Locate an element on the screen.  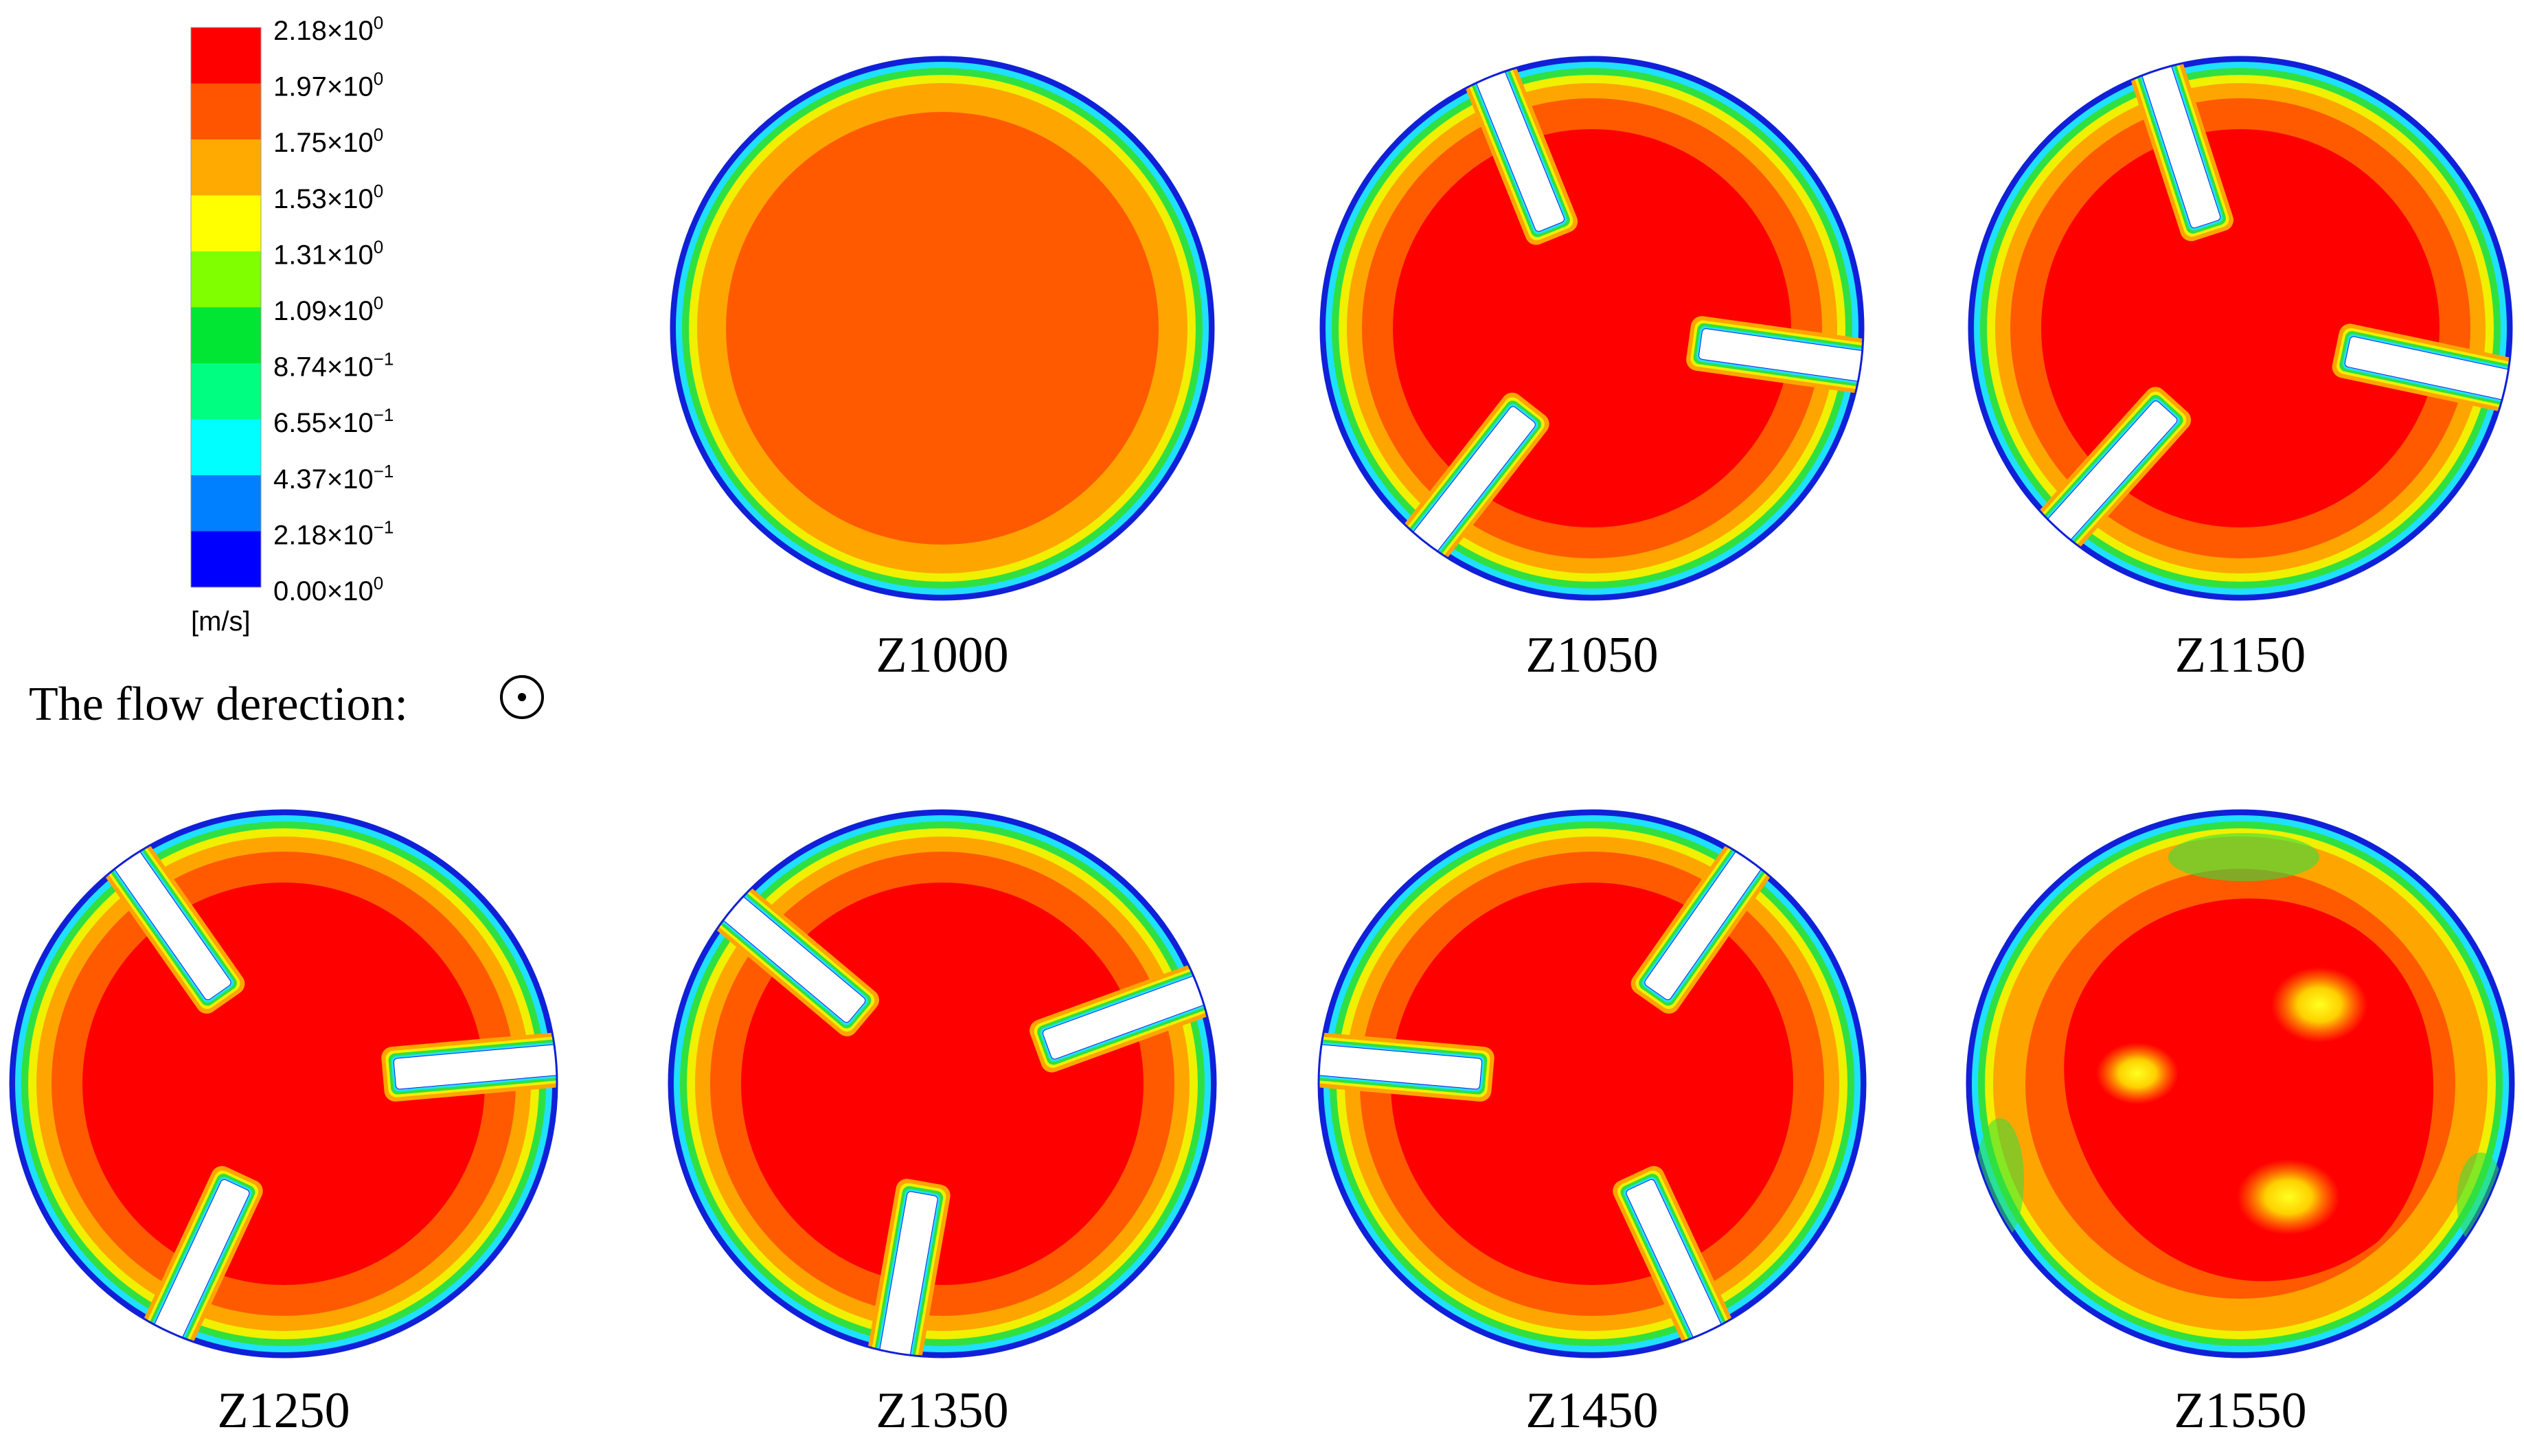
cross-section-z1050: Z1050 is located at coordinates (1592, 369).